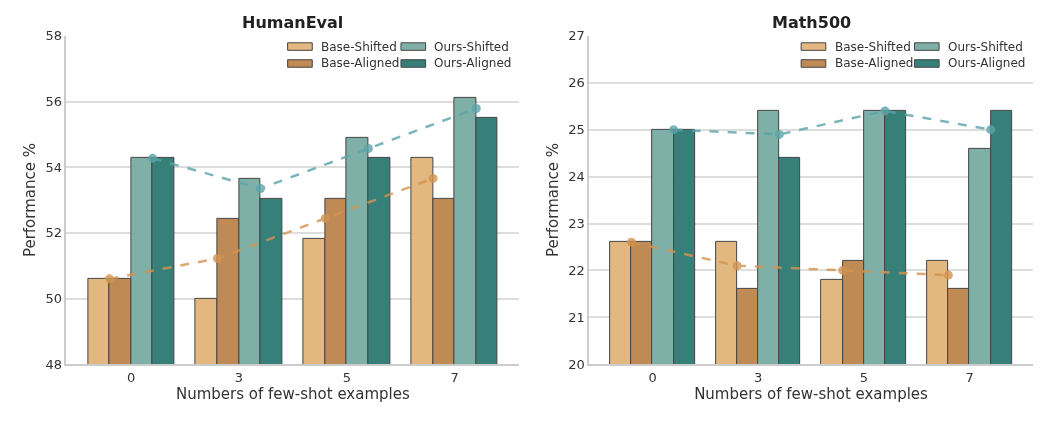 The height and width of the screenshot is (423, 1040). Describe the element at coordinates (812, 22) in the screenshot. I see `chart-title: Math500` at that location.